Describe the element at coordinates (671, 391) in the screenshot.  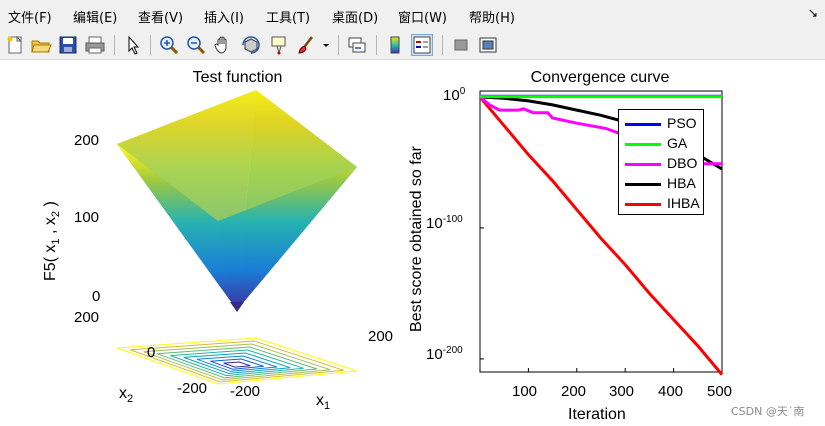
I see `x-tick-400: 400` at that location.